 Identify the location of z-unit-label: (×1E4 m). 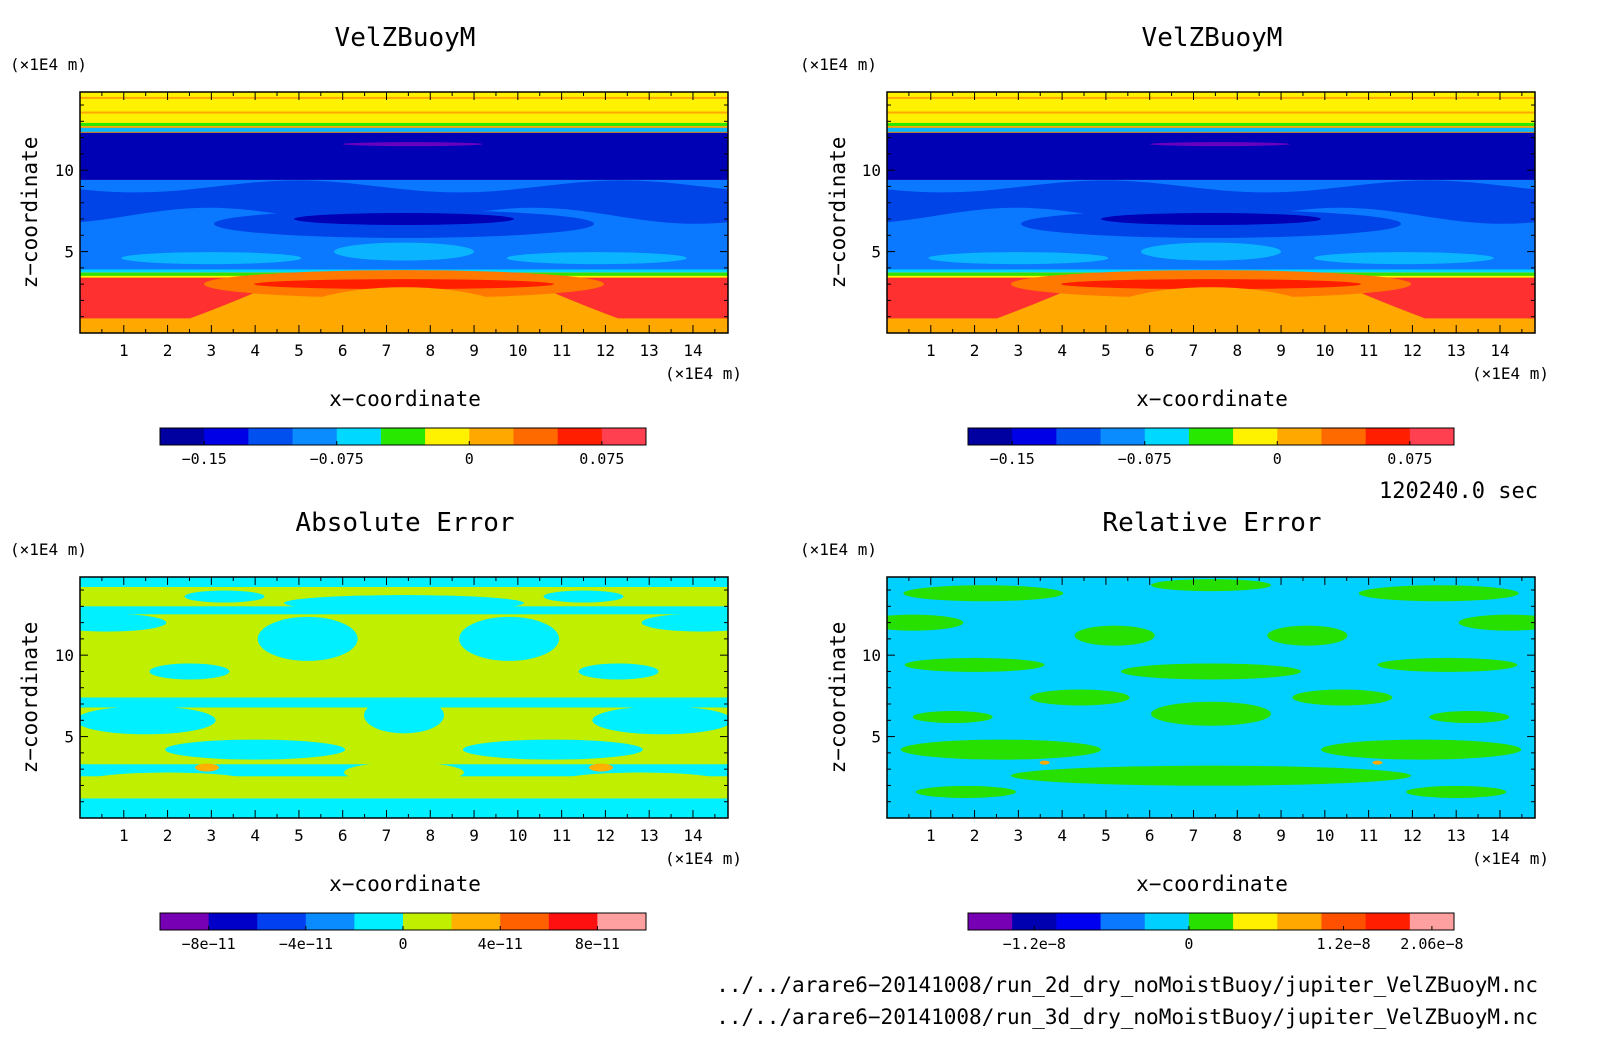
(48, 64).